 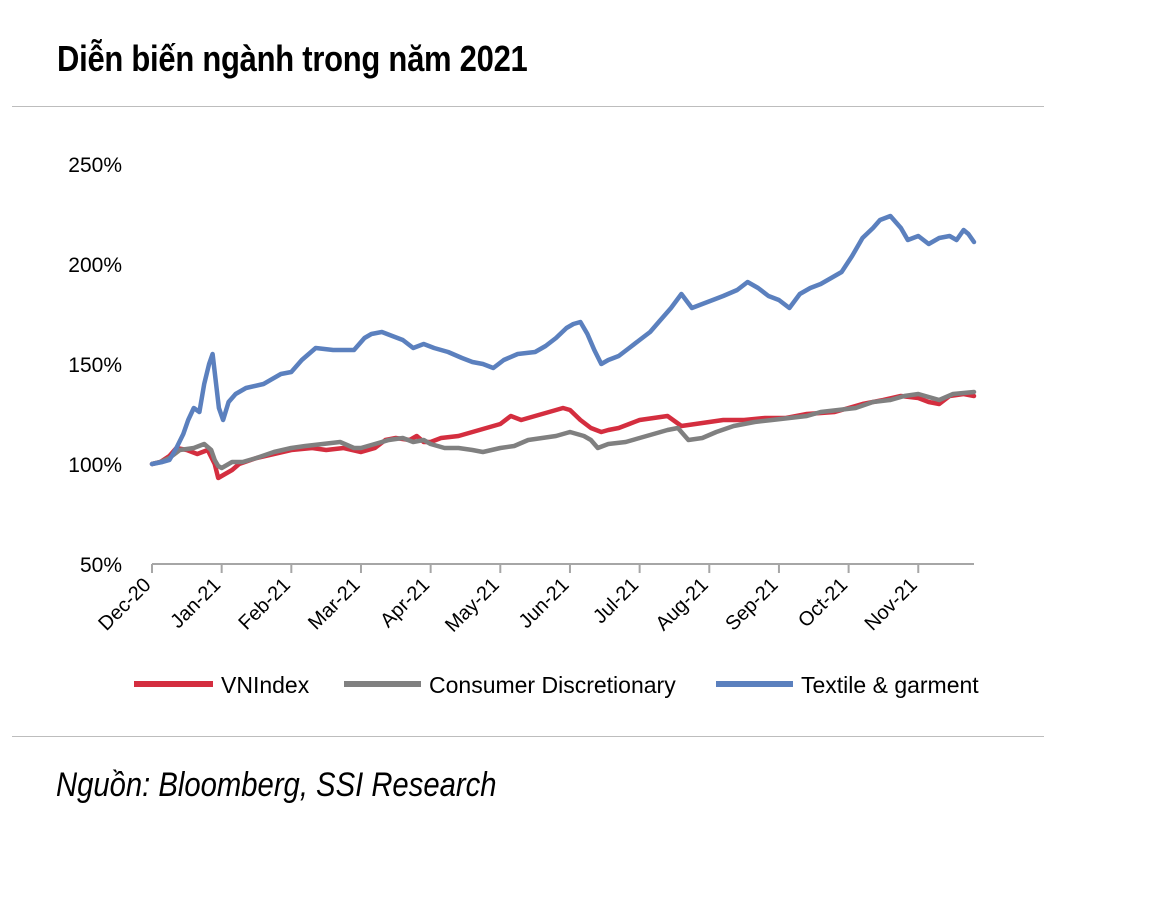 What do you see at coordinates (682, 604) in the screenshot?
I see `x-tick-label: Aug-21` at bounding box center [682, 604].